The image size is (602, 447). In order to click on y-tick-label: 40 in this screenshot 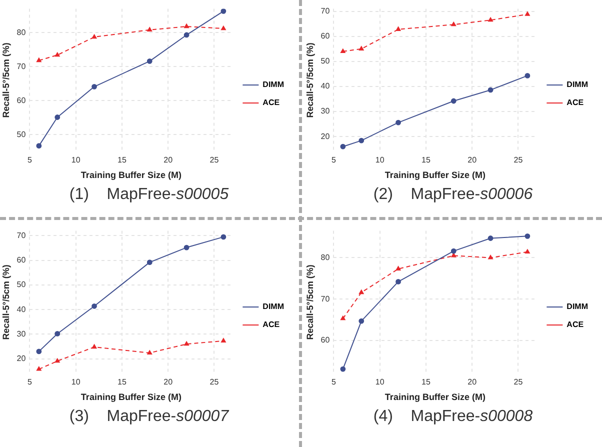, I will do `click(21, 309)`.